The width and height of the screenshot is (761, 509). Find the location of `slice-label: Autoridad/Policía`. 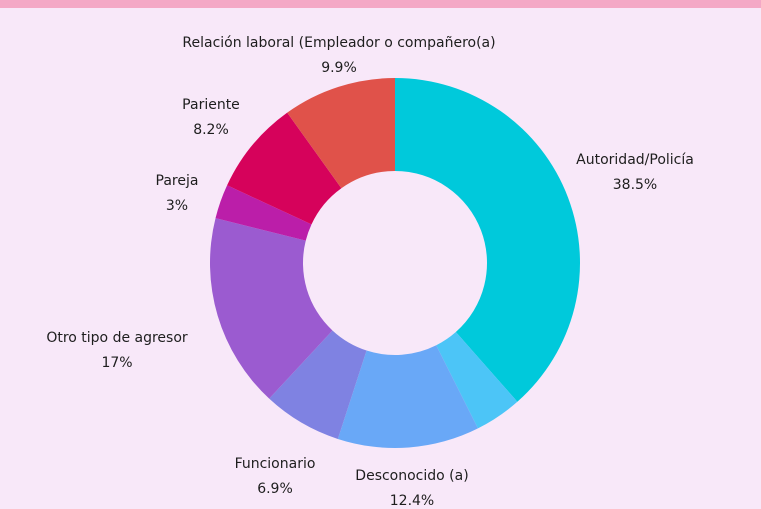

slice-label: Autoridad/Policía is located at coordinates (635, 160).